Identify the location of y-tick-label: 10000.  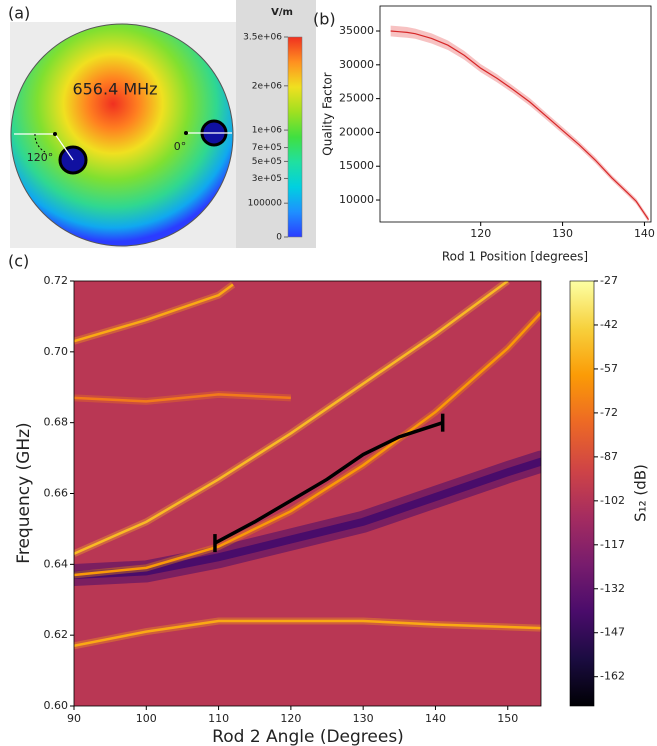
(356, 199).